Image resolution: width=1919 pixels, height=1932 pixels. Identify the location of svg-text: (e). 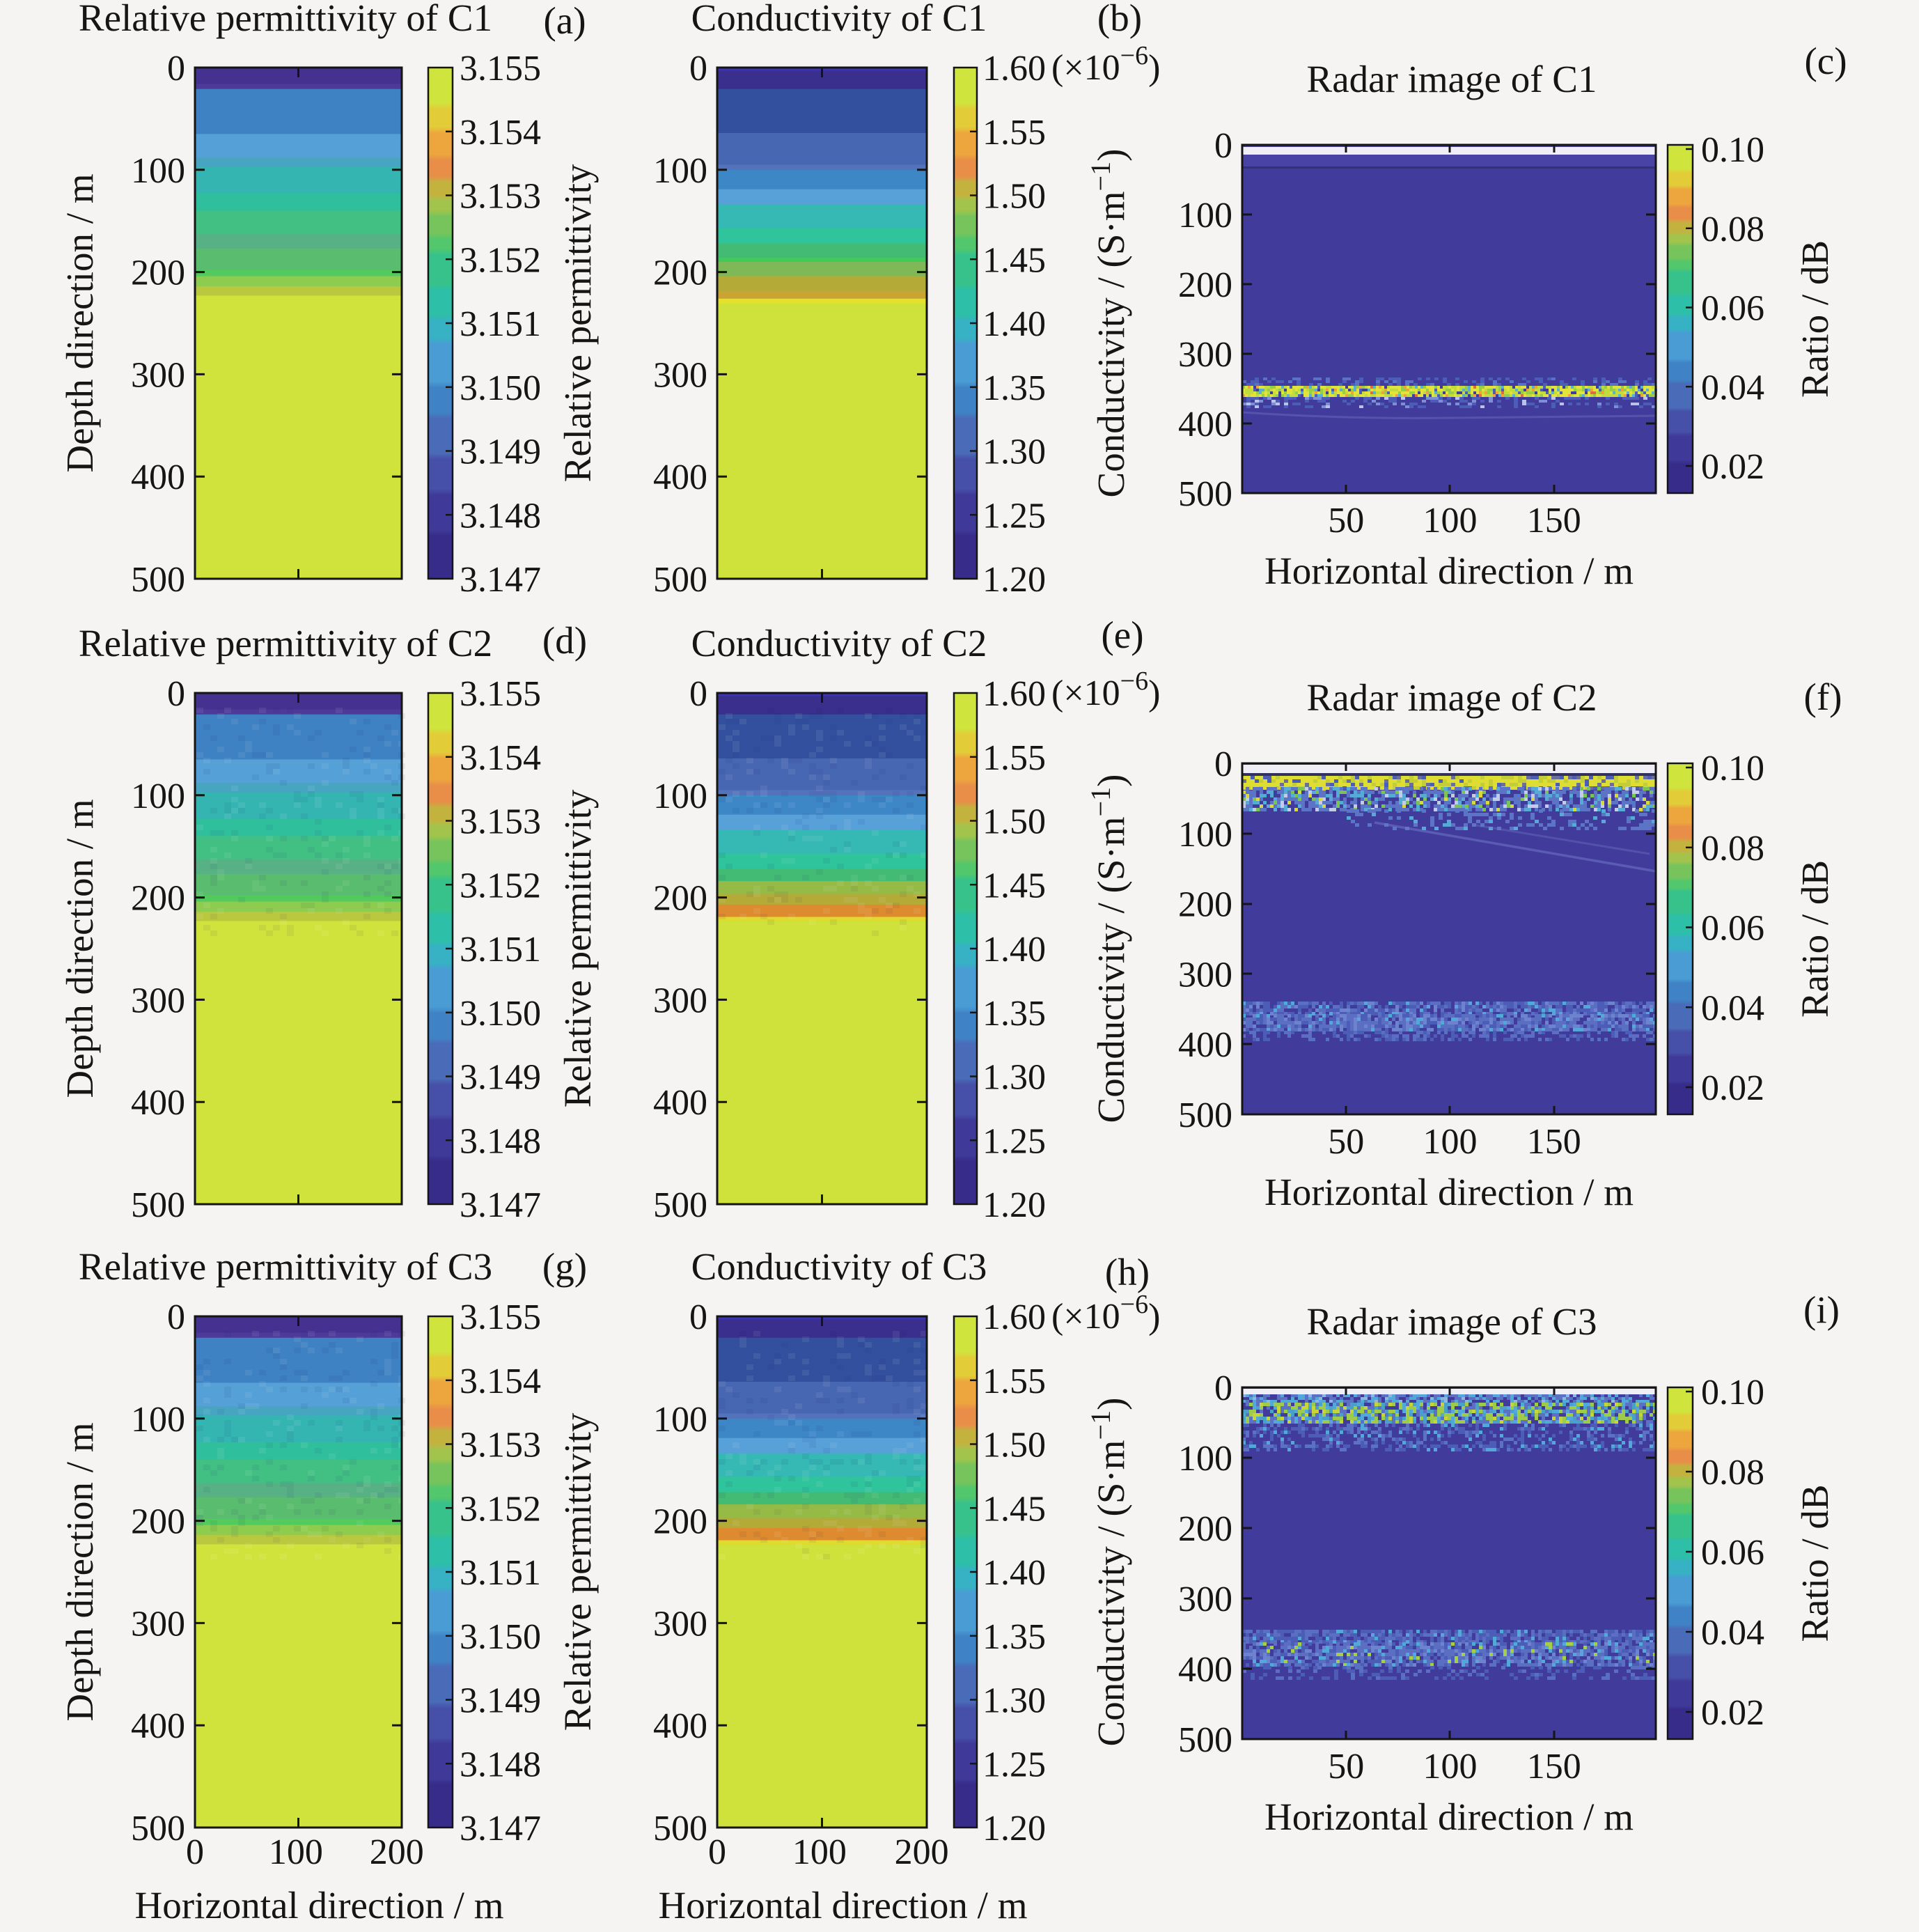
(1122, 635).